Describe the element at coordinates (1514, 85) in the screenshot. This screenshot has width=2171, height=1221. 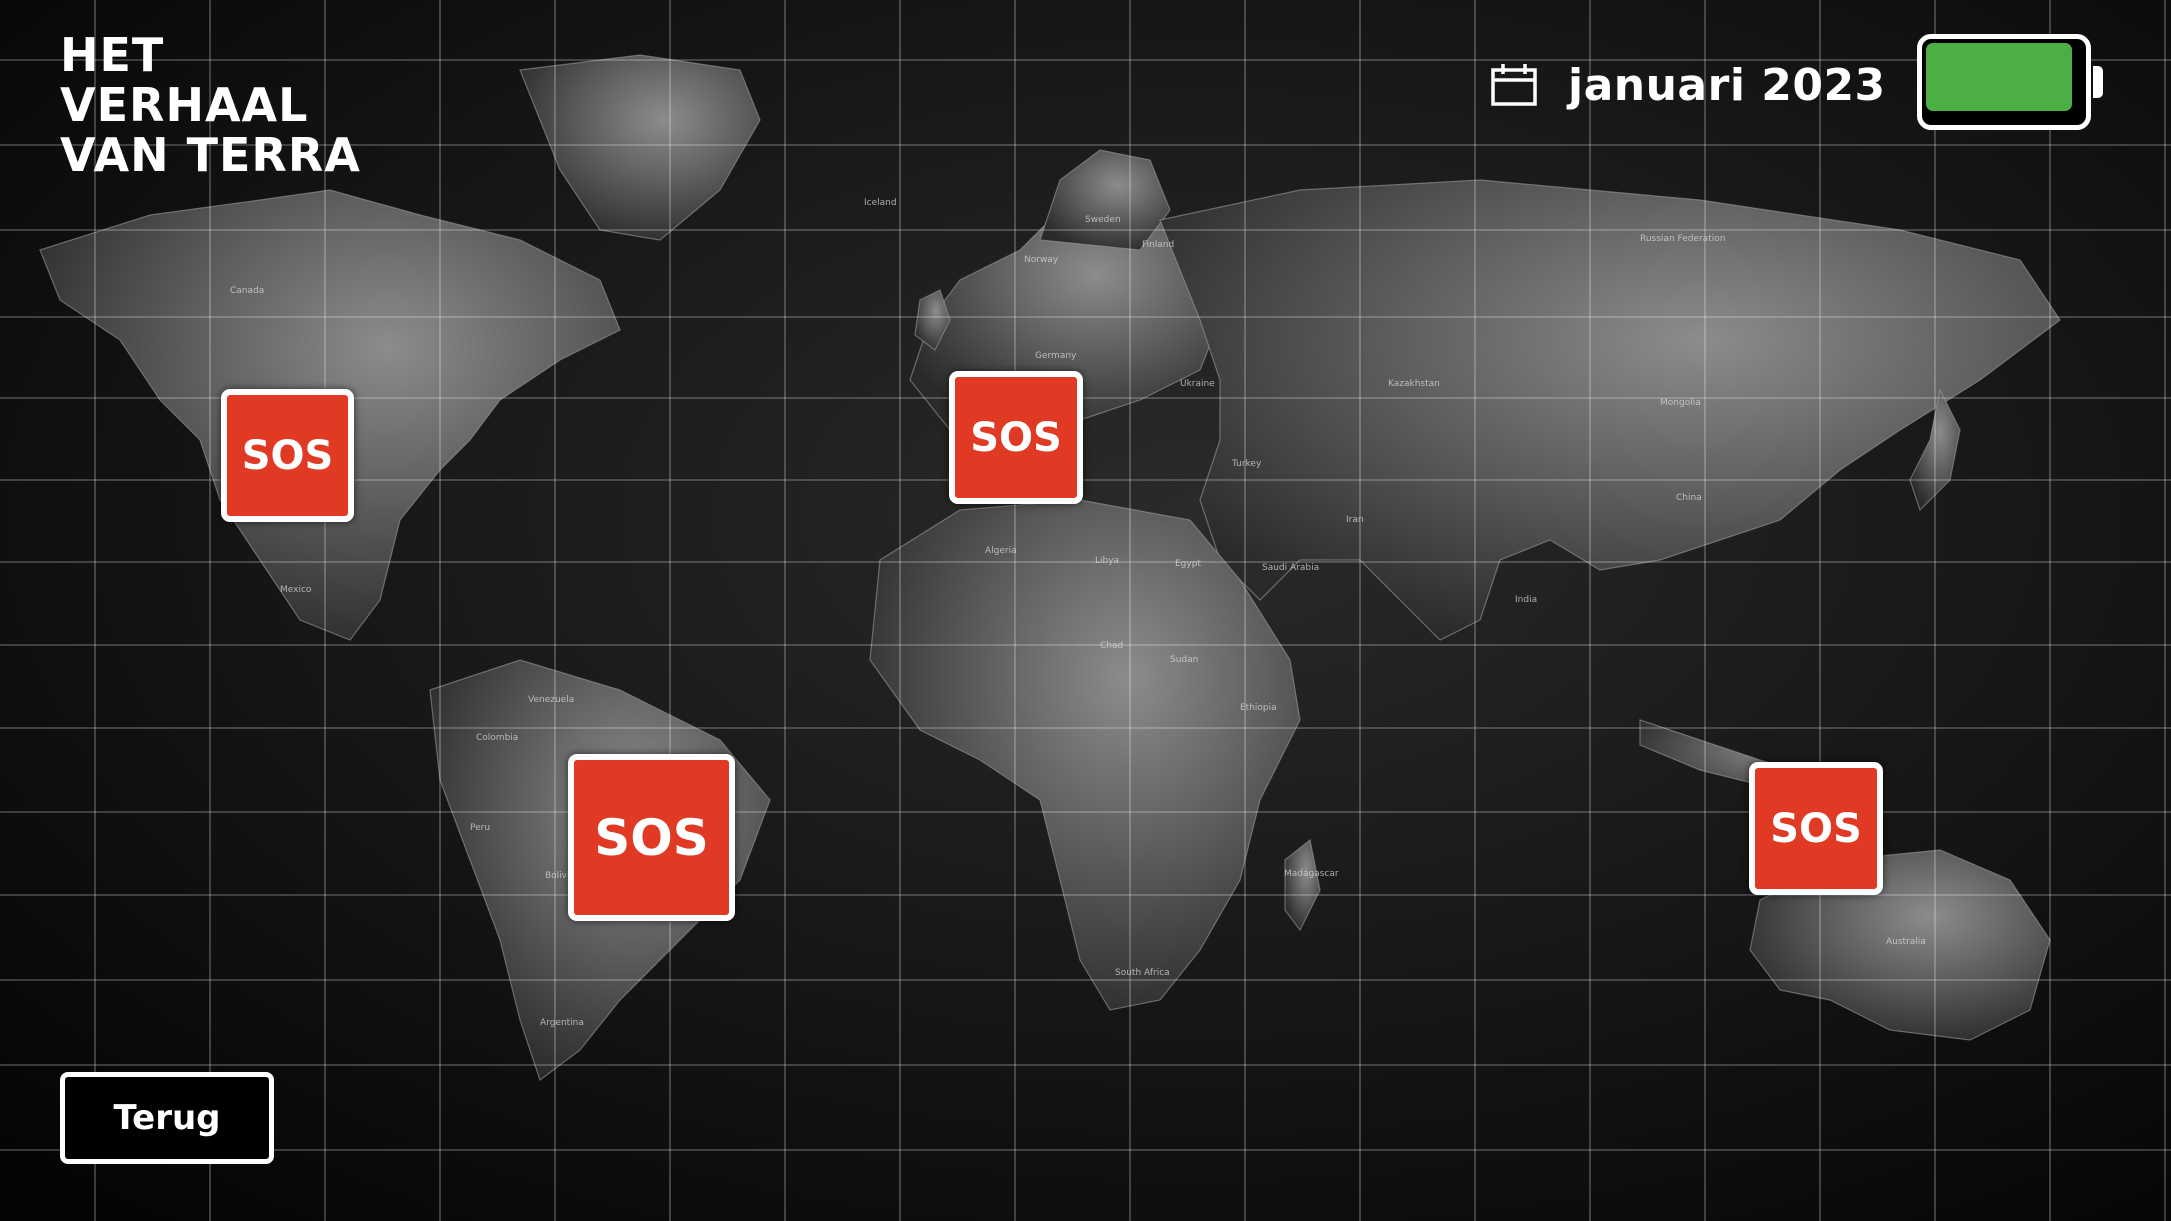
I see `calendar-icon` at that location.